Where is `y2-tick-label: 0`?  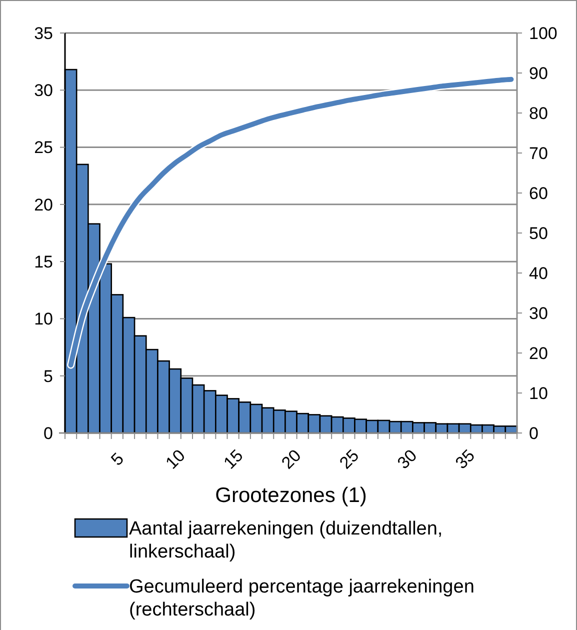
y2-tick-label: 0 is located at coordinates (533, 433).